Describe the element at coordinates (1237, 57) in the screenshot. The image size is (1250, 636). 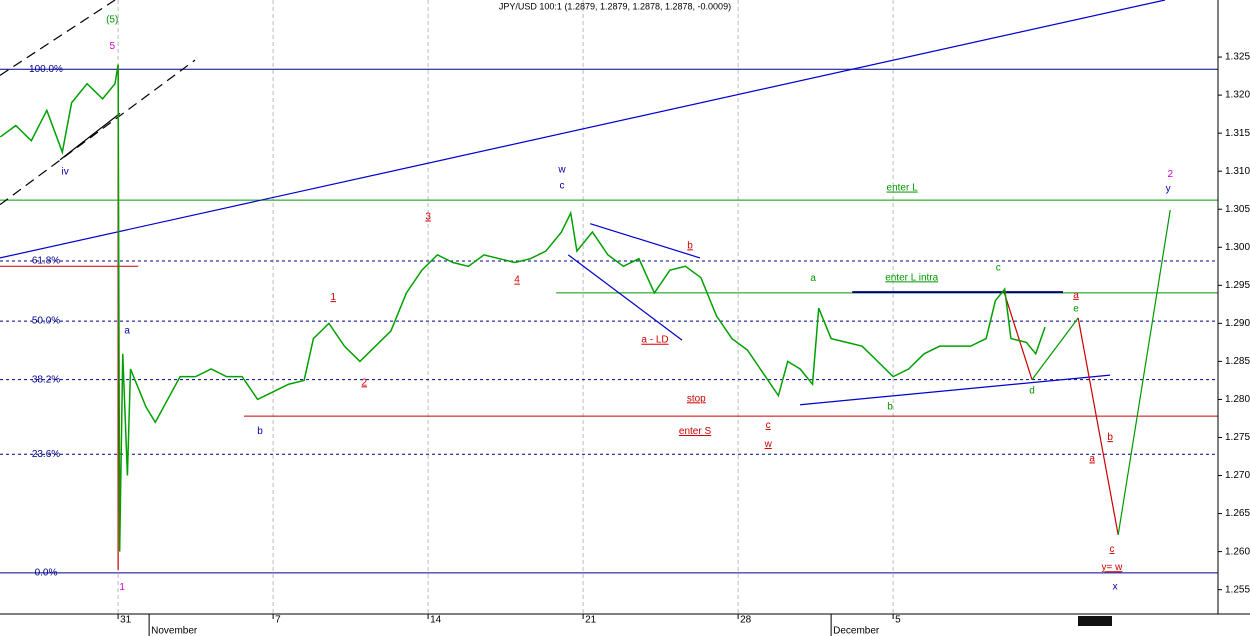
I see `y-tick-label: 1.325` at that location.